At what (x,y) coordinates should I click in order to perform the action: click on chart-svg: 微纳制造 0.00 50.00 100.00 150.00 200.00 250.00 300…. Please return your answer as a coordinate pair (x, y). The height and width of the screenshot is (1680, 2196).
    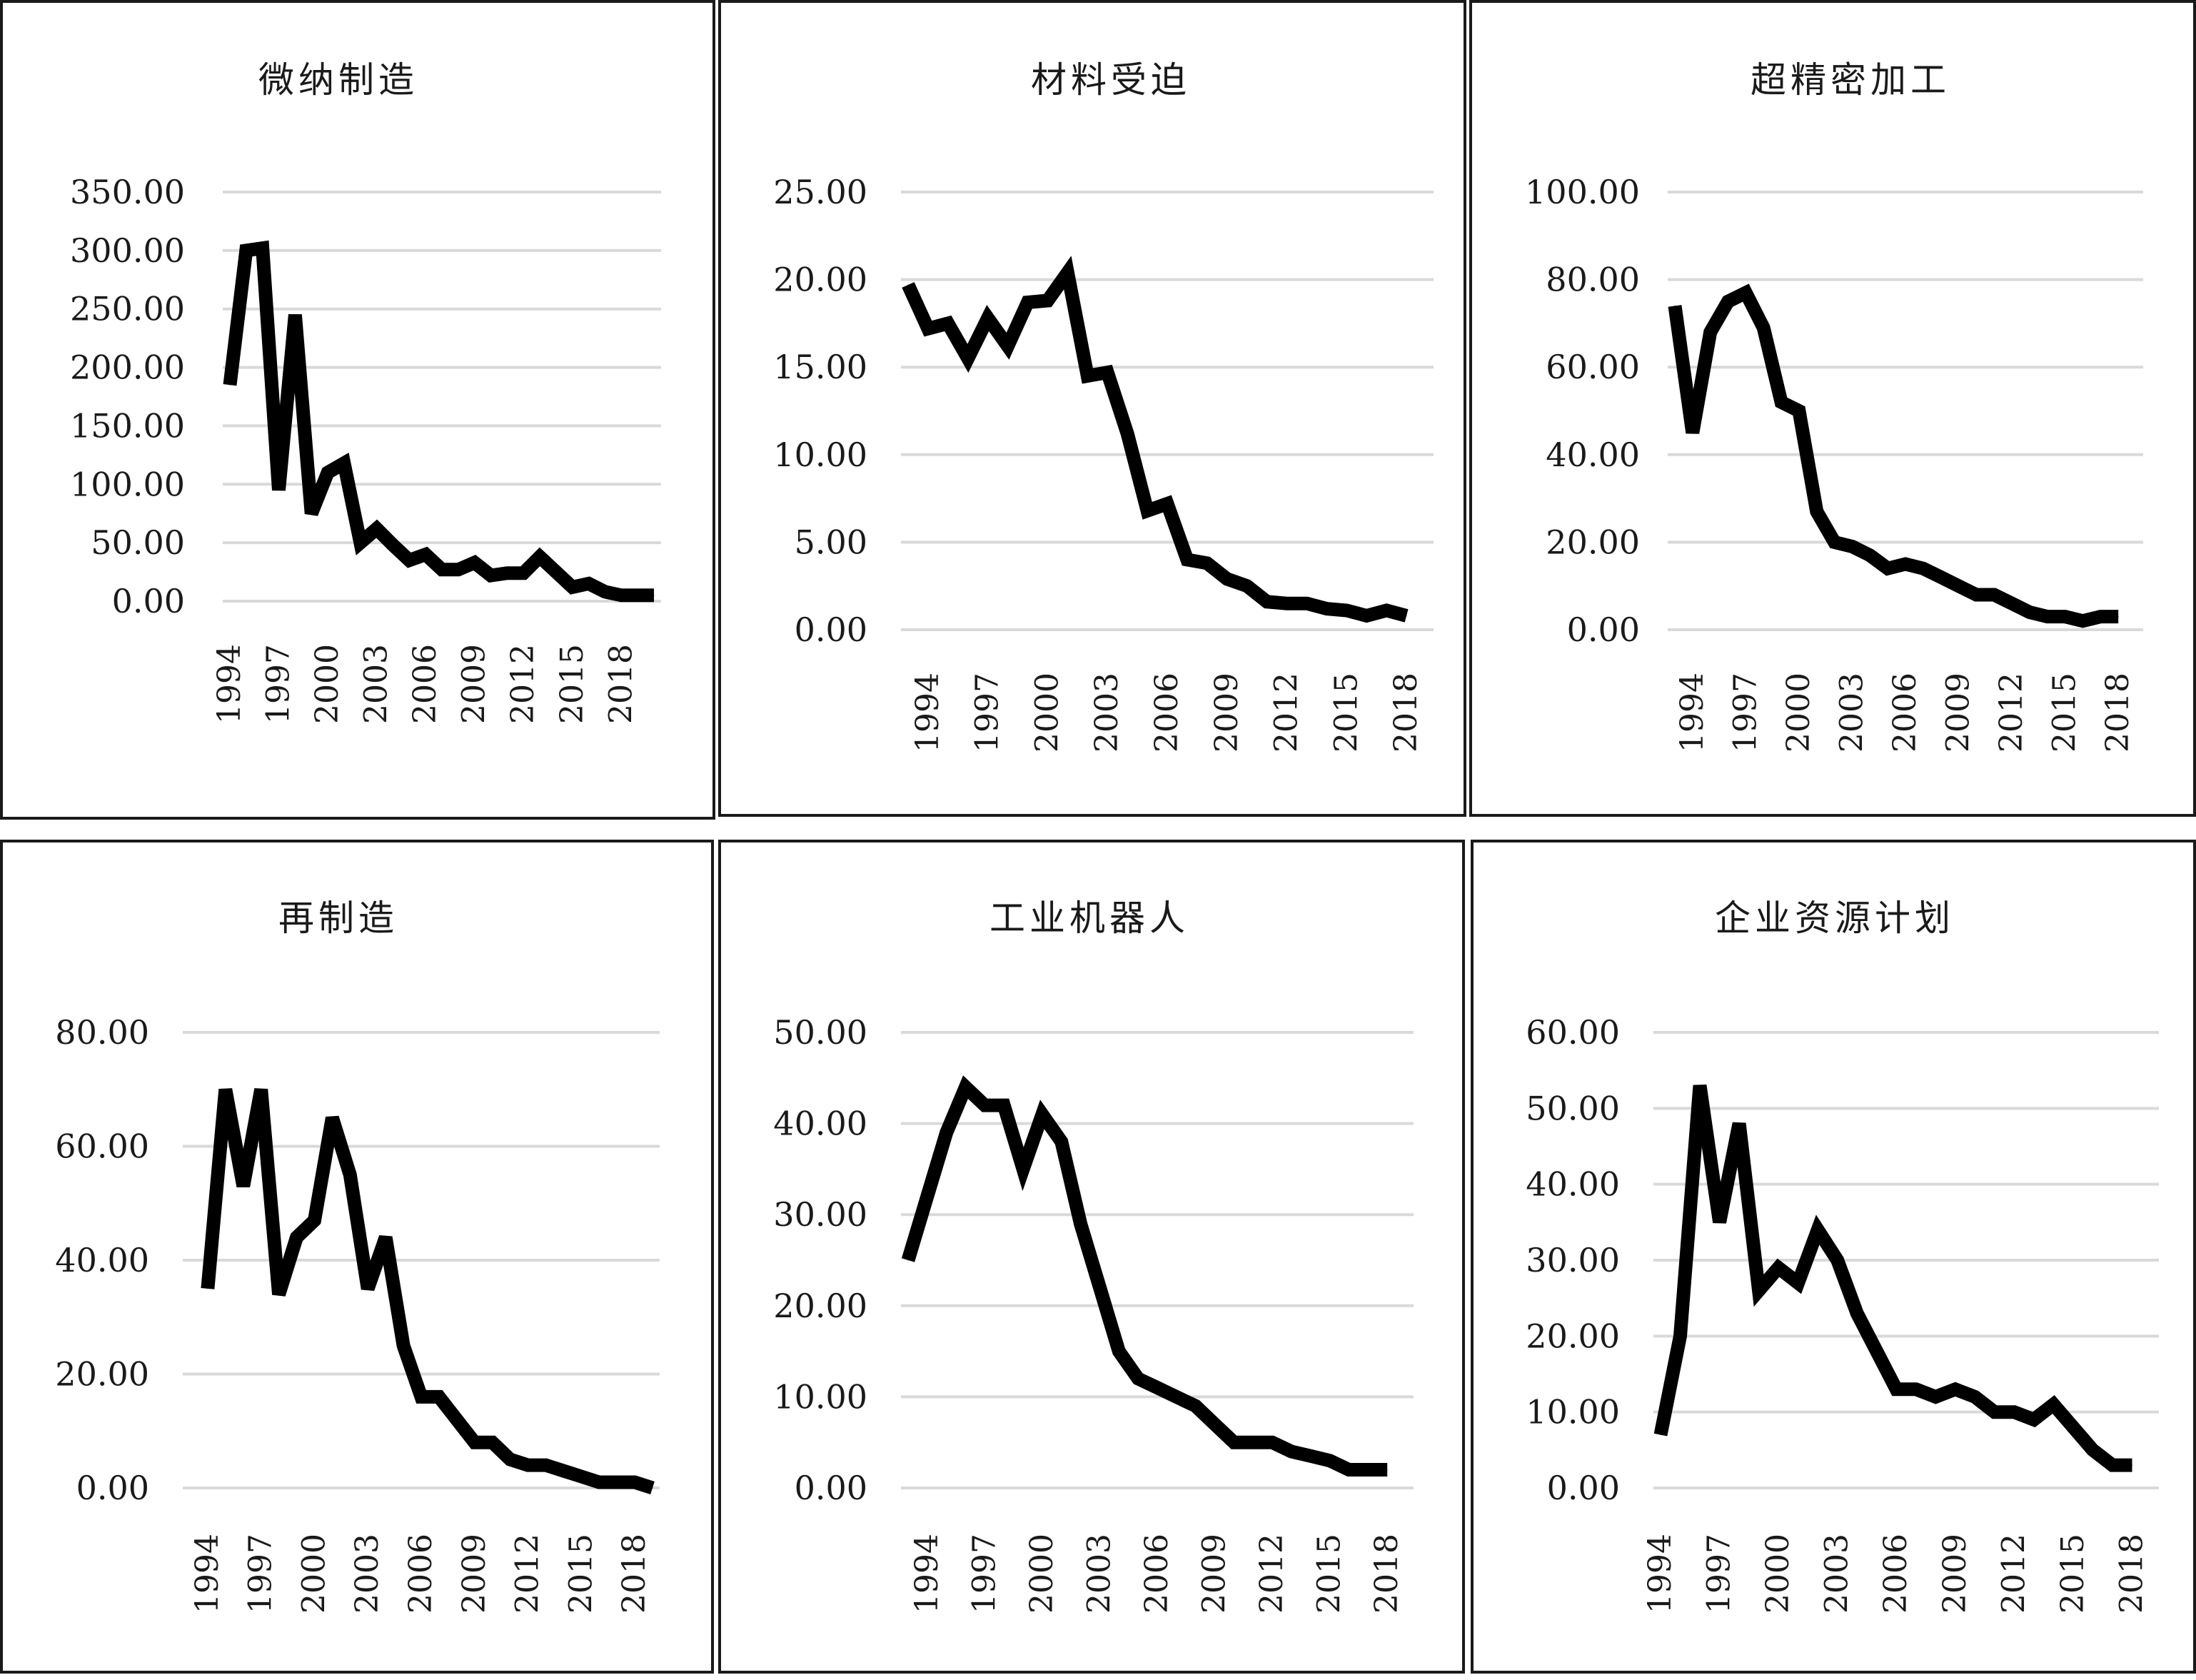
    Looking at the image, I should click on (365, 391).